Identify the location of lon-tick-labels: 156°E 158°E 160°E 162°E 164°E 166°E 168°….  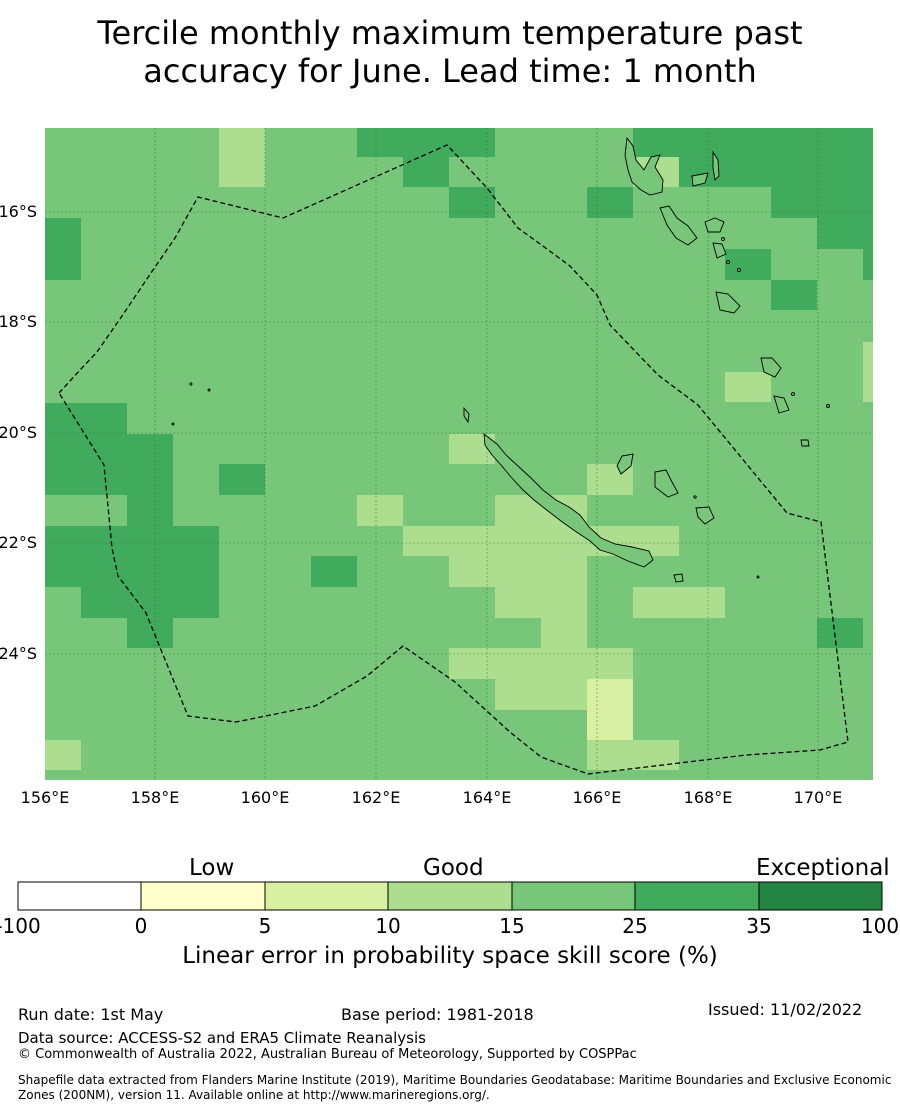
(432, 797).